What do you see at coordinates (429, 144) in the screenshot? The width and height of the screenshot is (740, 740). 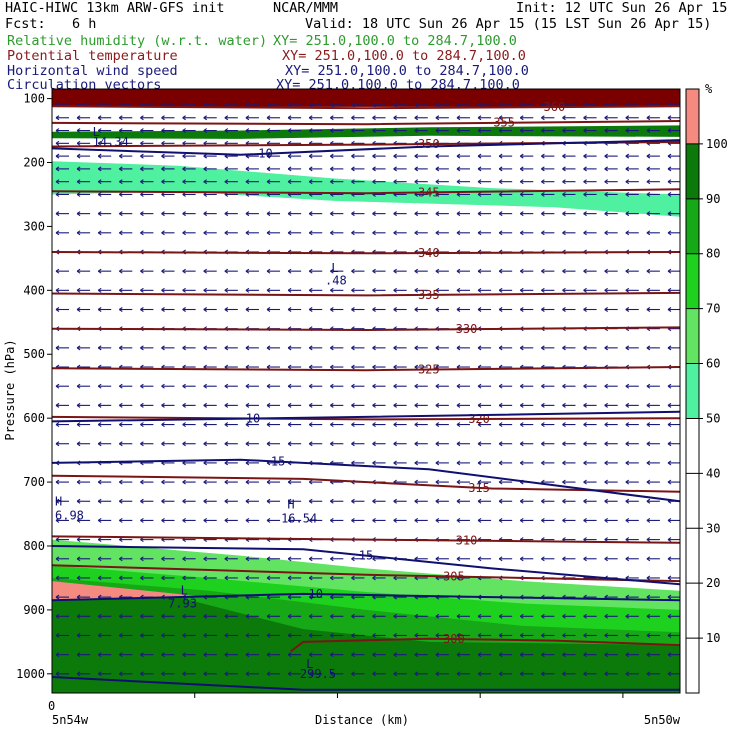 I see `theta-contour-label: 350` at bounding box center [429, 144].